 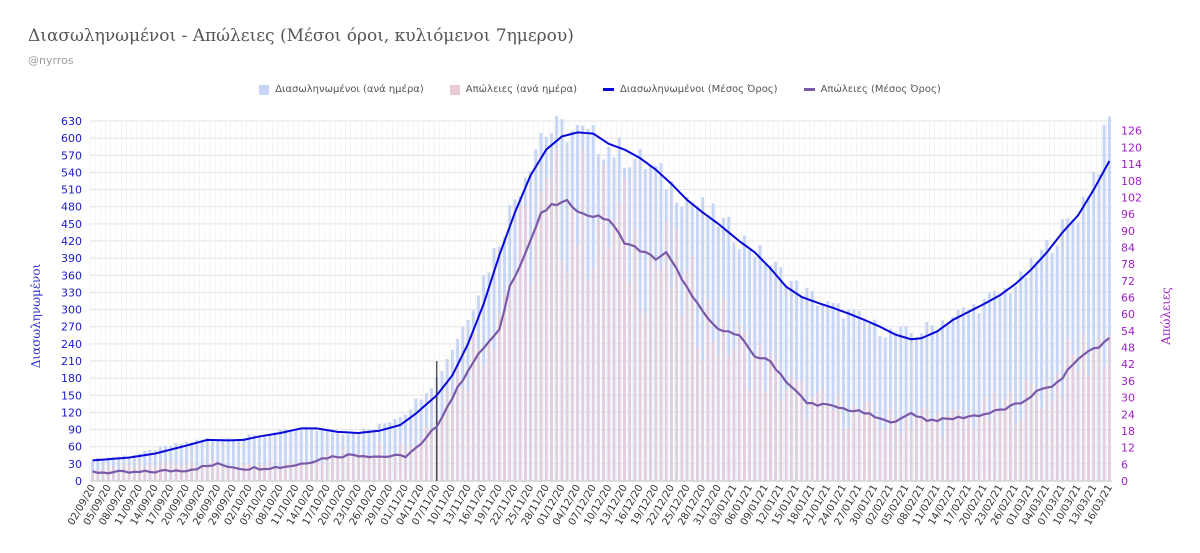 I want to click on legend-item-intubated-avg: Διασωληνωμένοι (Μέσος Όρος), so click(x=690, y=89).